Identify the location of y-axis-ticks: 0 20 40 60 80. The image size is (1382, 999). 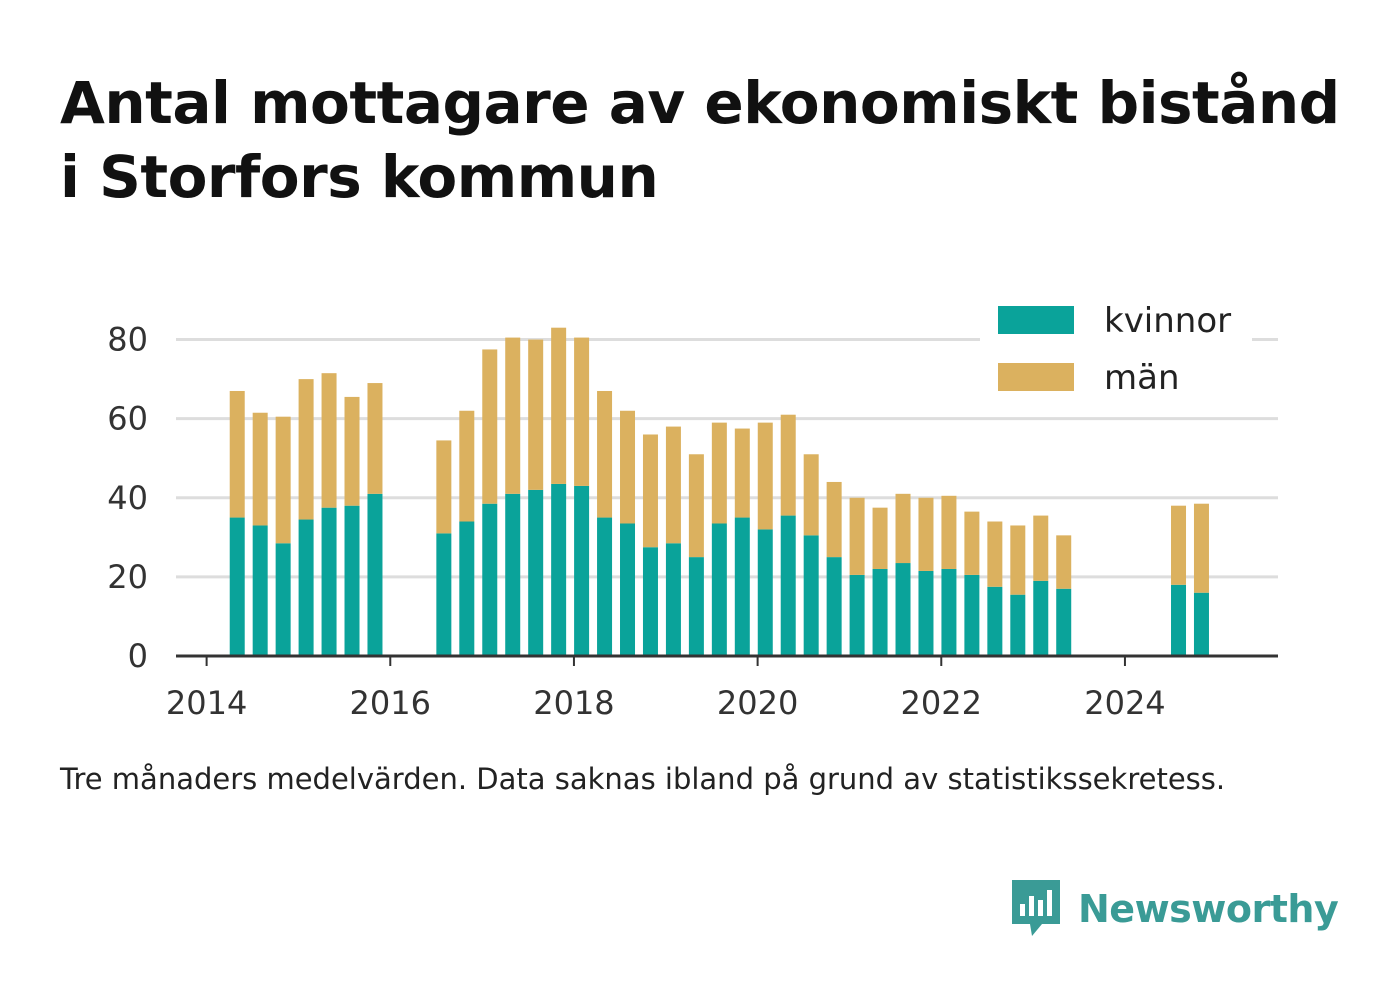
(127, 498).